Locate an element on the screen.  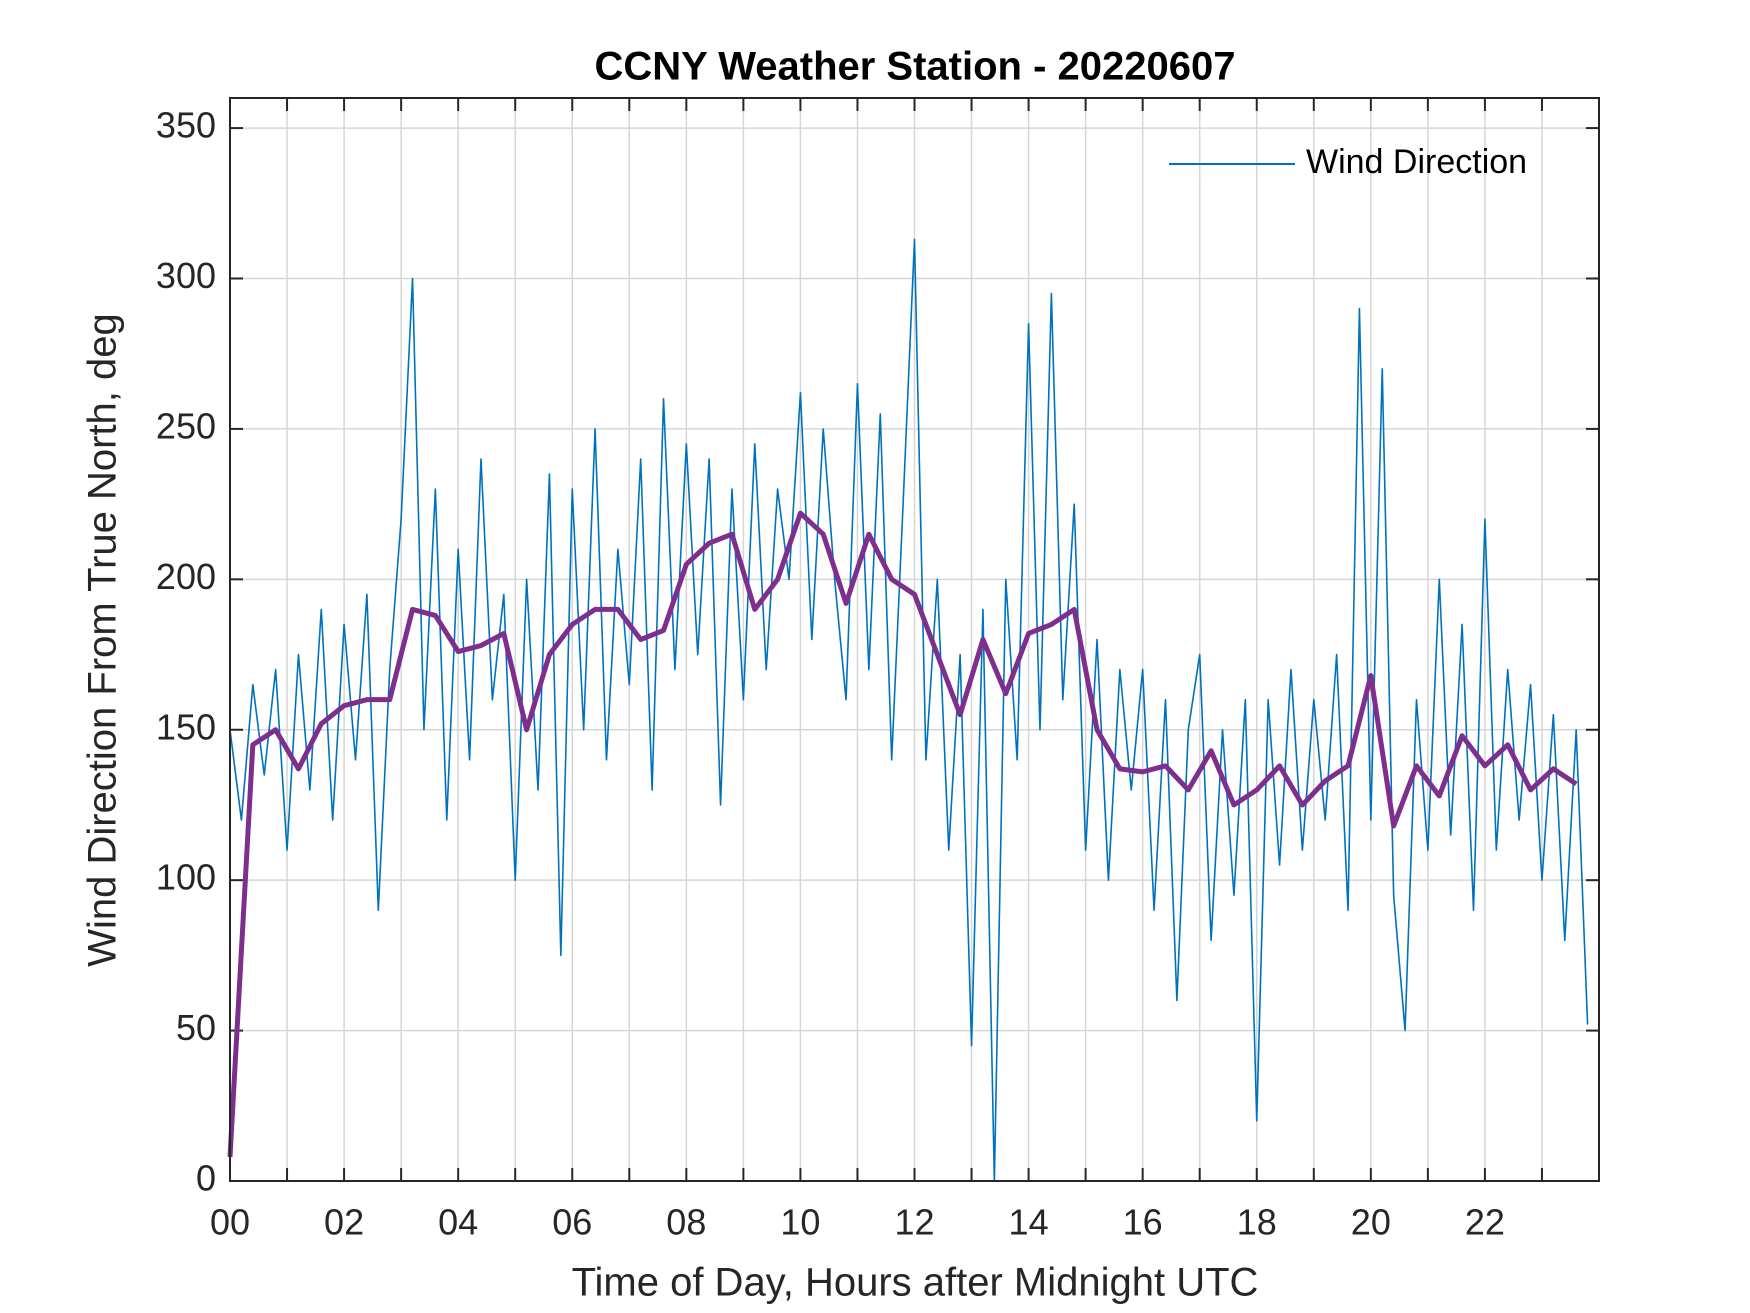
y-tick-label: 0 is located at coordinates (206, 1178).